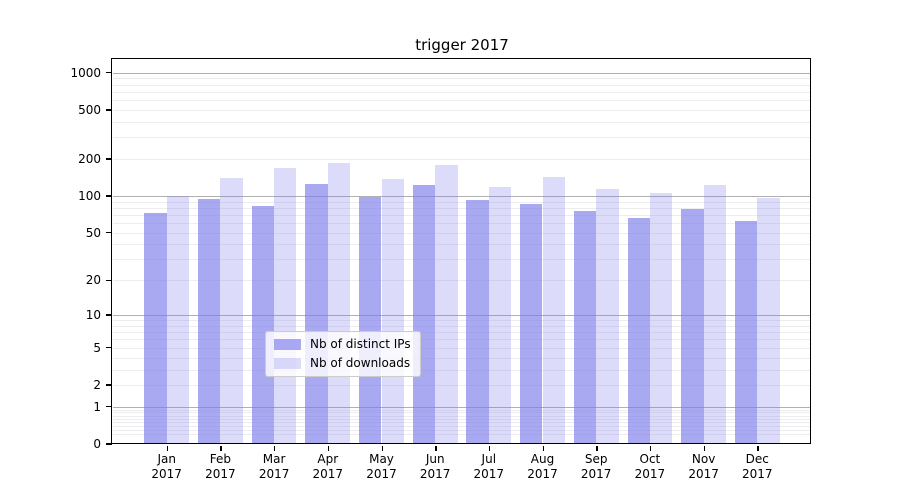 This screenshot has height=500, width=900. Describe the element at coordinates (316, 314) in the screenshot. I see `bar-distinct-ips-apr` at that location.